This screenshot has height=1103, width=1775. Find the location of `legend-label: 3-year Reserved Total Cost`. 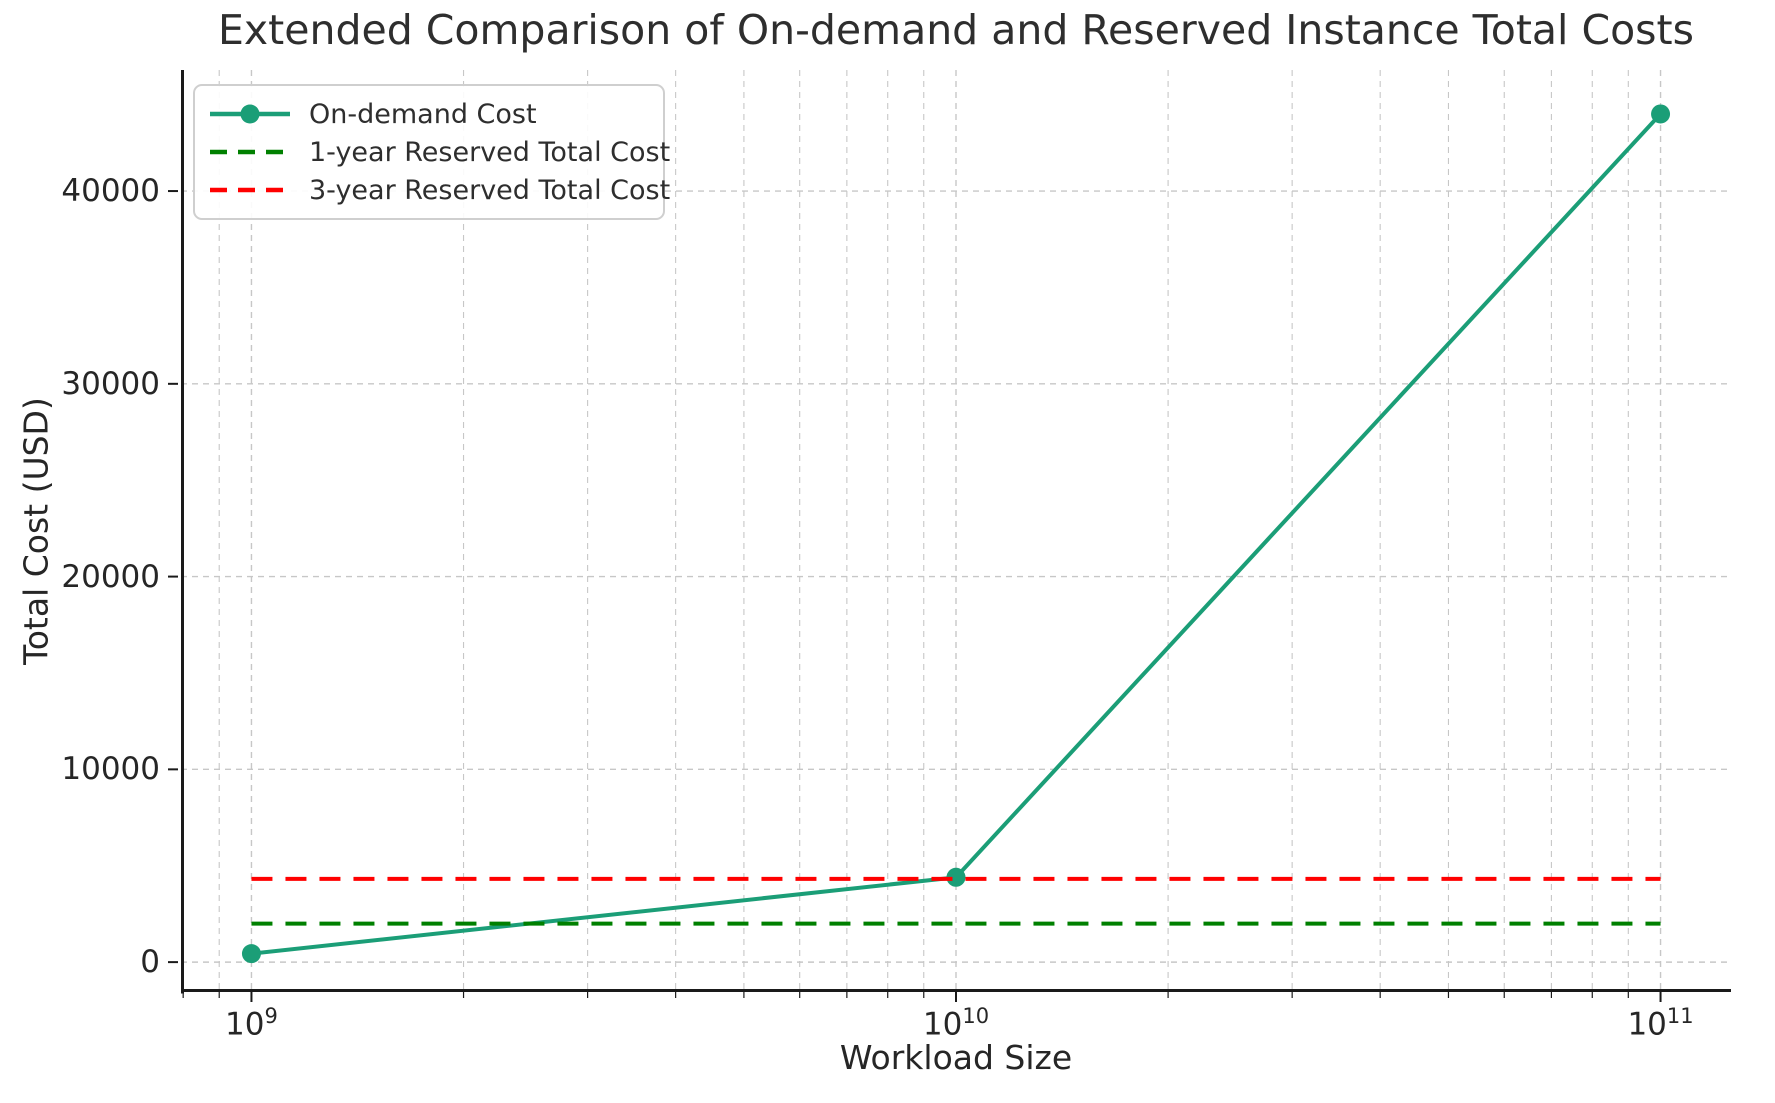

legend-label: 3-year Reserved Total Cost is located at coordinates (490, 190).